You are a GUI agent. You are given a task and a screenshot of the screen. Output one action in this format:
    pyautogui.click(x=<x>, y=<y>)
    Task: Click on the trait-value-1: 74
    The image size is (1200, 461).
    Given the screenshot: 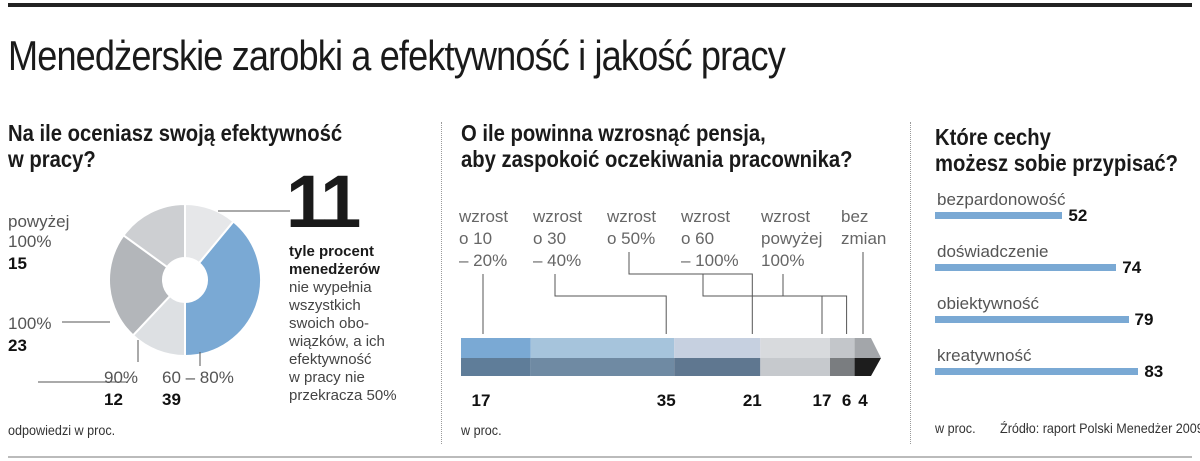 What is the action you would take?
    pyautogui.click(x=1132, y=267)
    